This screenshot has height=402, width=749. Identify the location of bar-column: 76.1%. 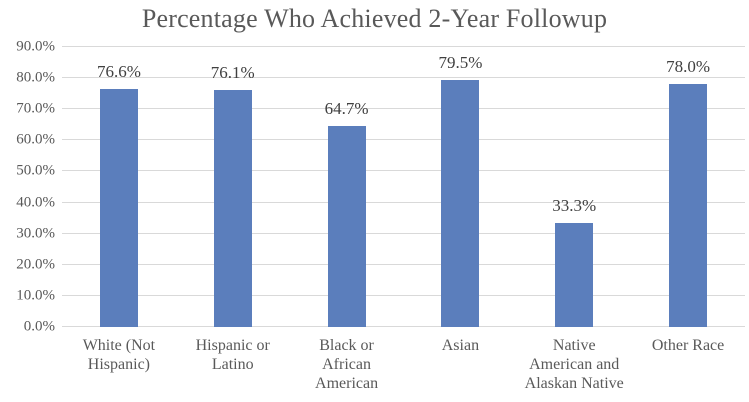
(233, 187).